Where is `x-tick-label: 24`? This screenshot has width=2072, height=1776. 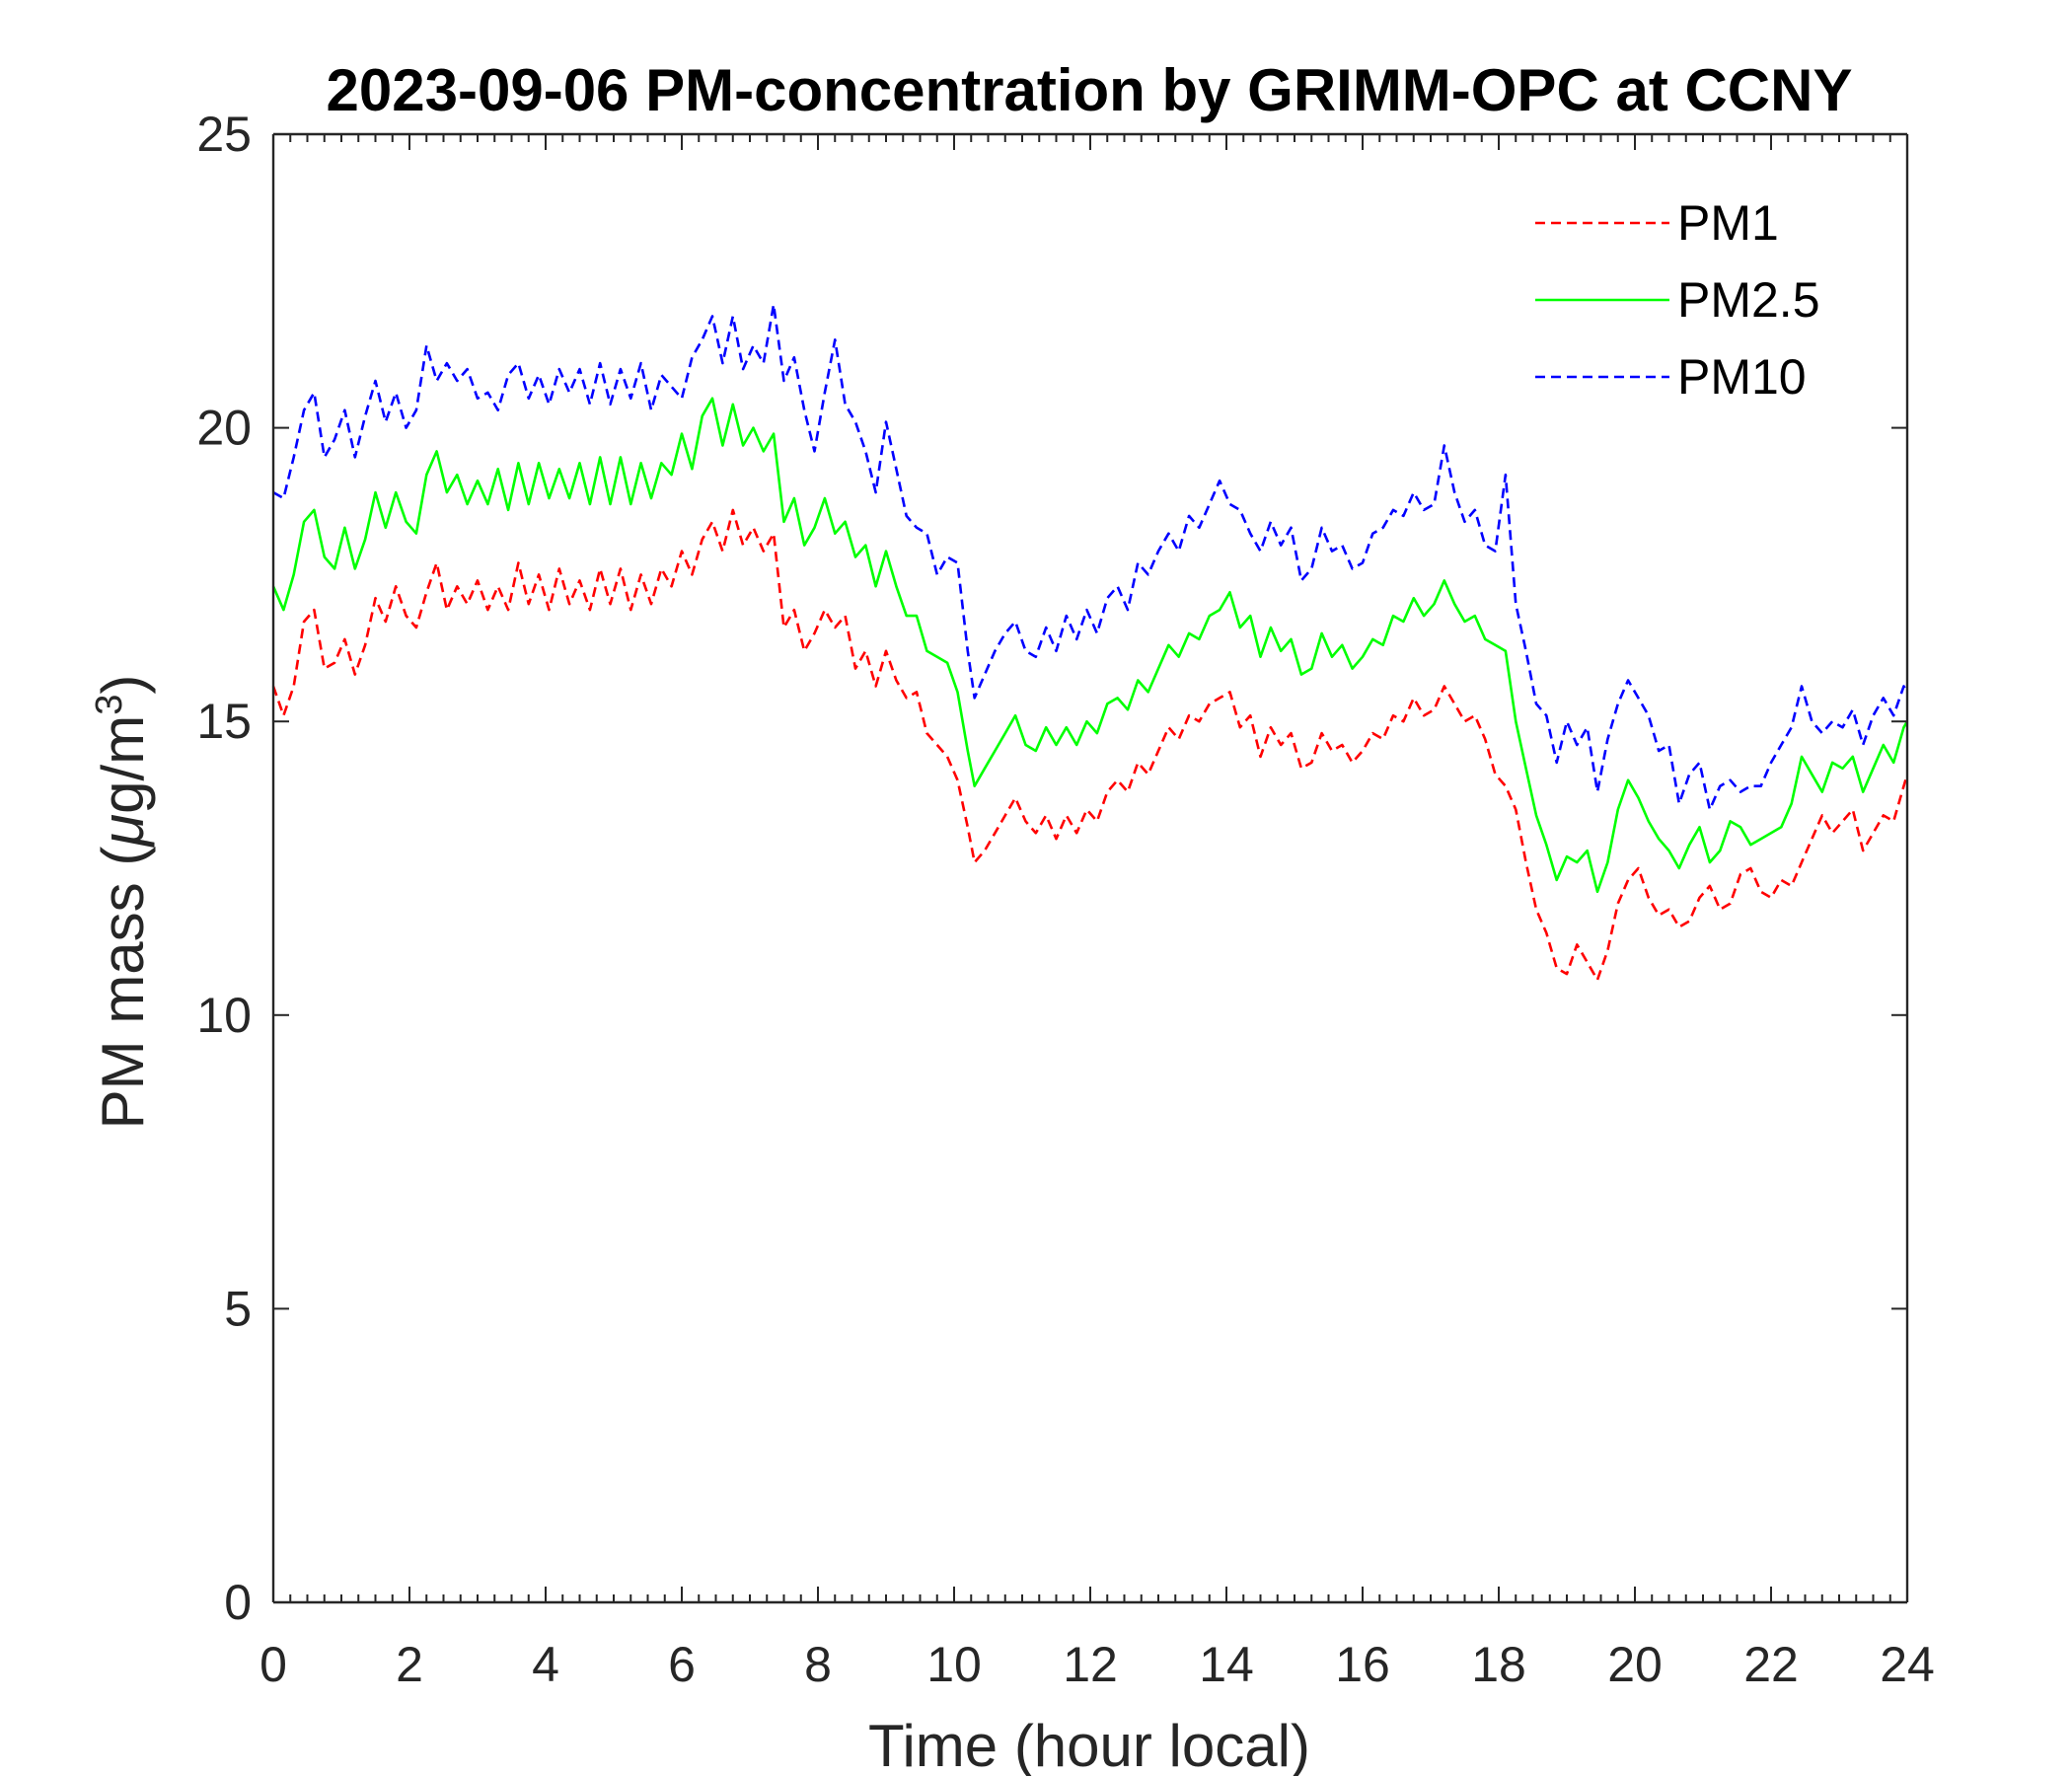 x-tick-label: 24 is located at coordinates (1907, 1665).